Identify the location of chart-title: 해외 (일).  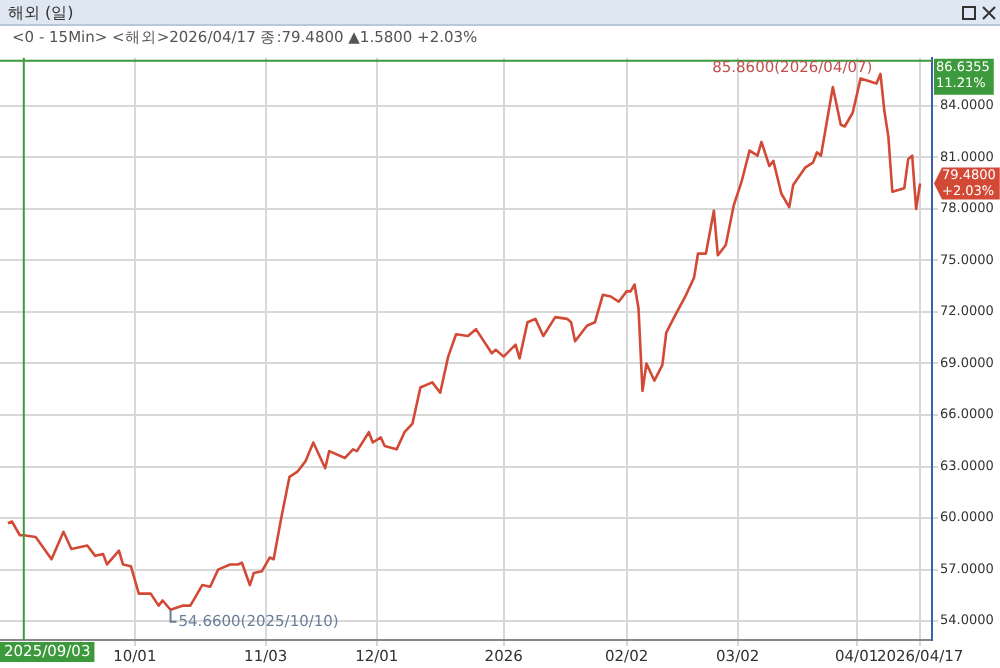
(500, 13).